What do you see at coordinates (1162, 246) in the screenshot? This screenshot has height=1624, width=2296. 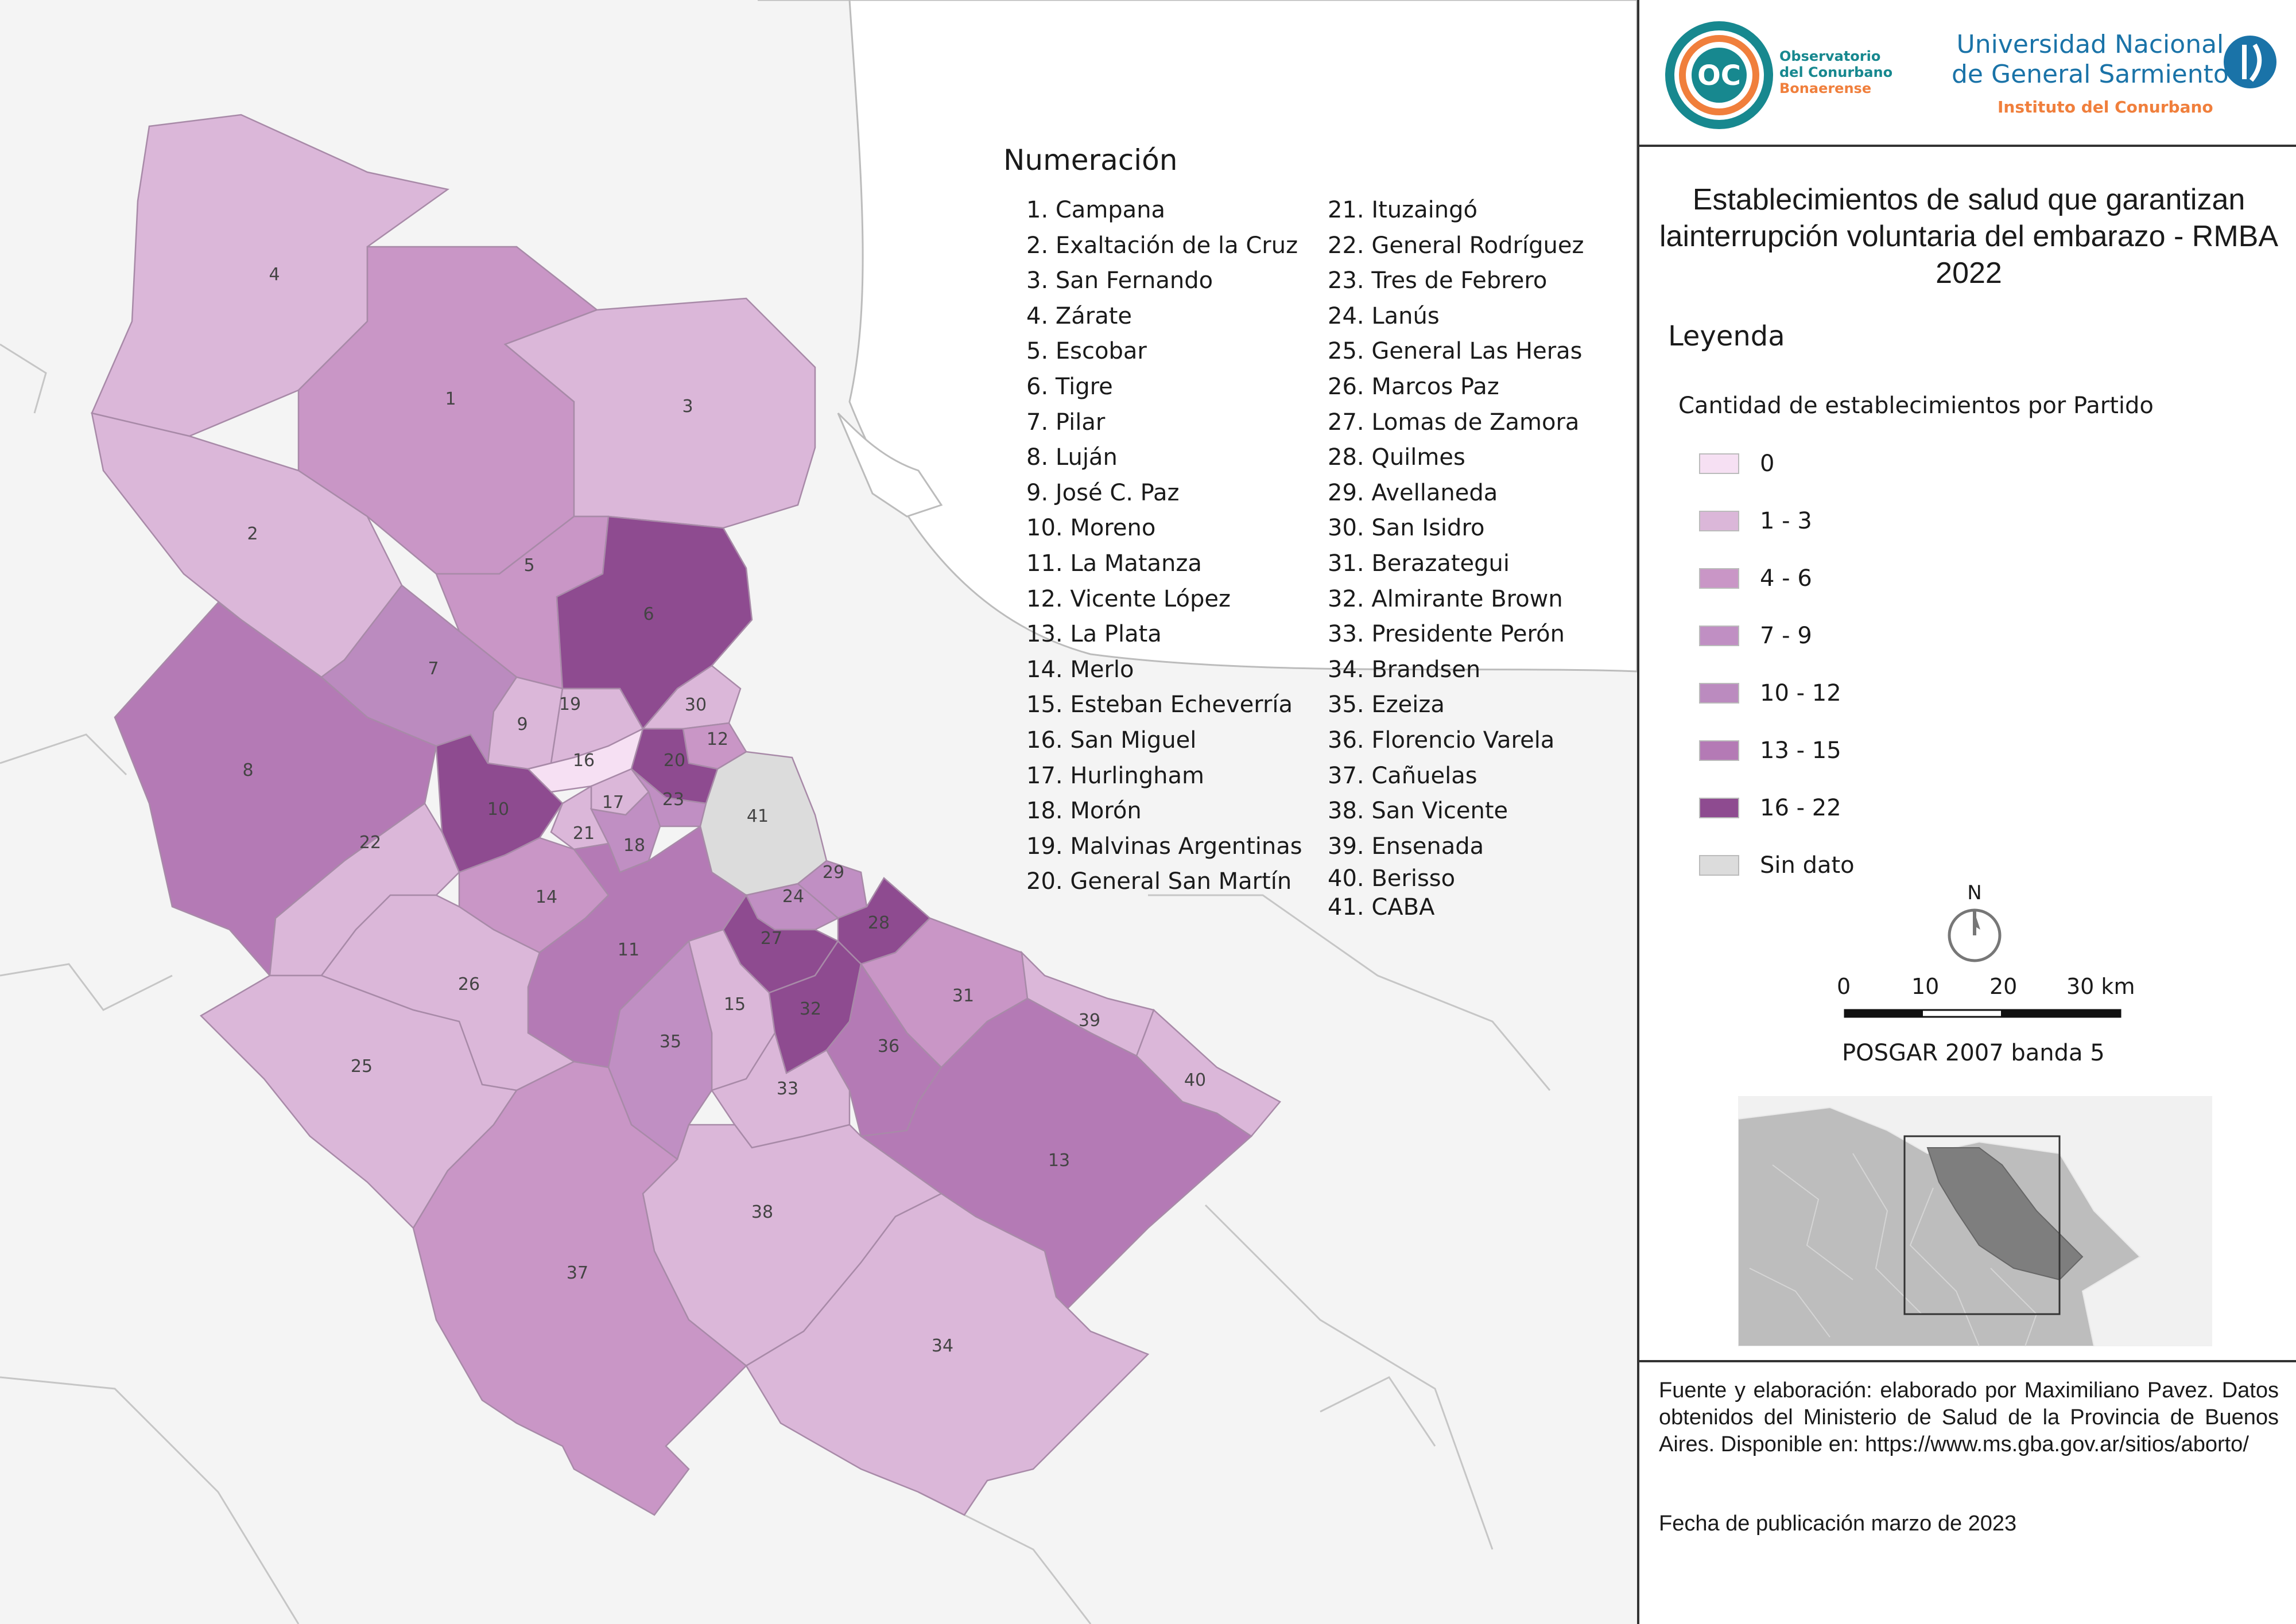 I see `list-item: 2. Exaltación de la Cruz` at bounding box center [1162, 246].